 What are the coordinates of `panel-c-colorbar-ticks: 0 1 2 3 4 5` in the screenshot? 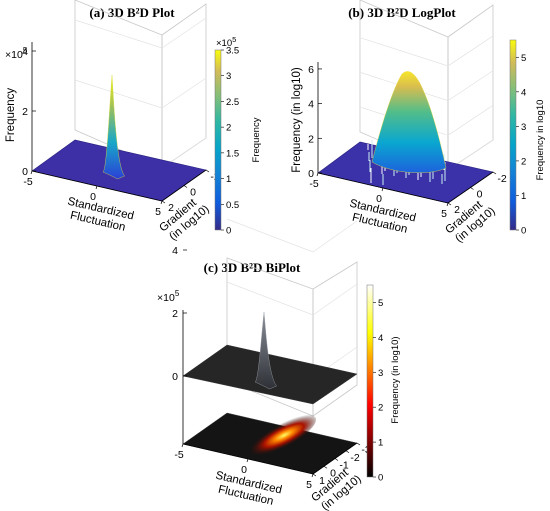 It's located at (378, 391).